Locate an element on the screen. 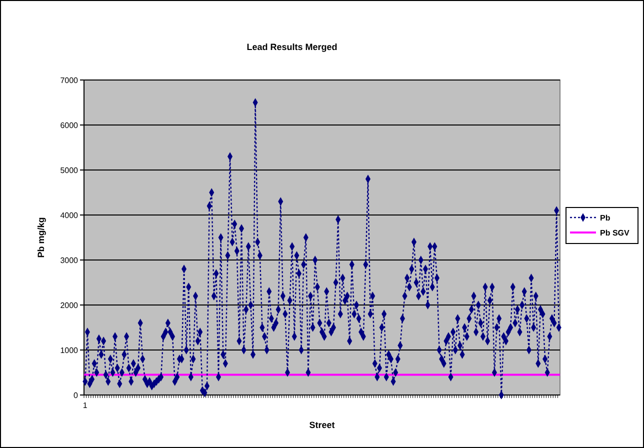 Image resolution: width=644 pixels, height=448 pixels. y-axis-title: Pb mg/kg is located at coordinates (41, 237).